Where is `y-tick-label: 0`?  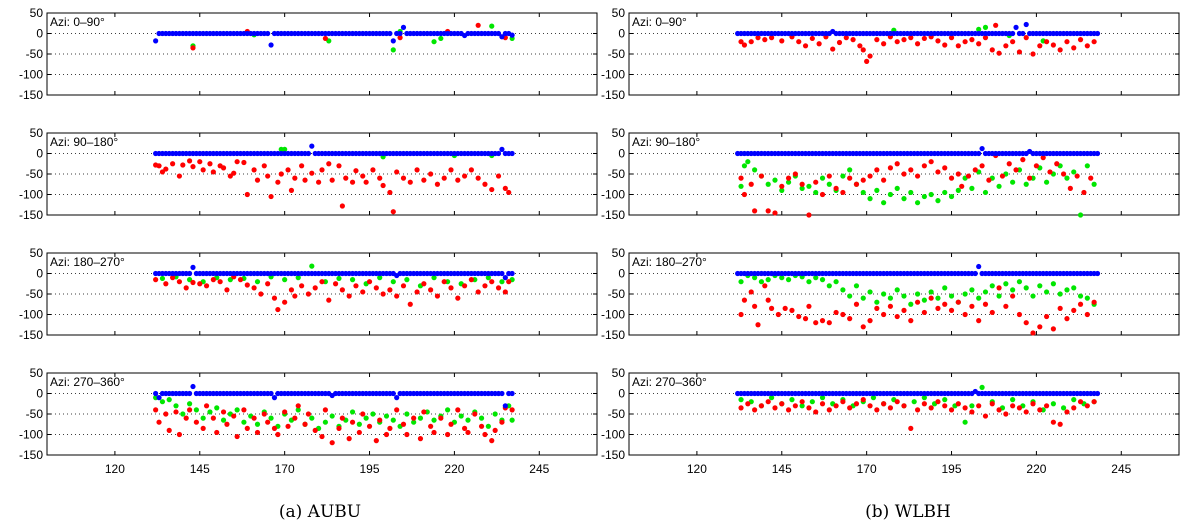 y-tick-label: 0 is located at coordinates (621, 154).